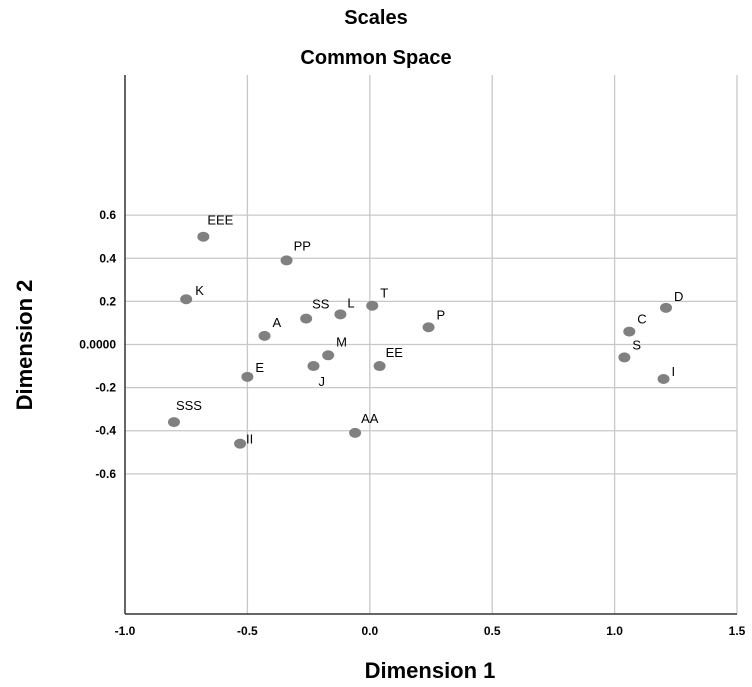 The width and height of the screenshot is (752, 687). I want to click on x-tick-label: 0.0, so click(369, 631).